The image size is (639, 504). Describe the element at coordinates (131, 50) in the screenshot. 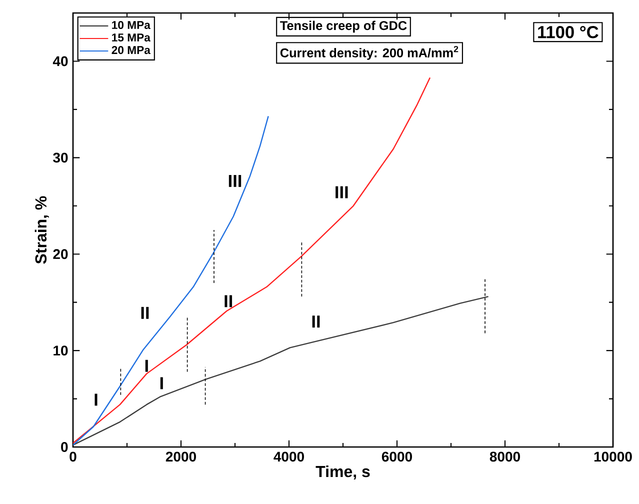

I see `legend-label: 20 MPa` at that location.